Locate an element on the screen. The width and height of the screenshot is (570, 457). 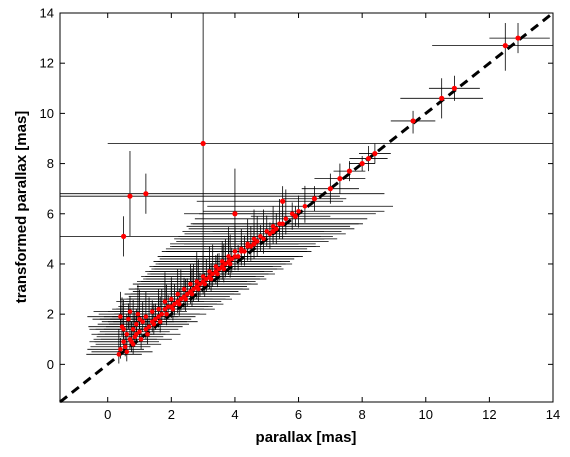
y-tick-label: 8 is located at coordinates (50, 163).